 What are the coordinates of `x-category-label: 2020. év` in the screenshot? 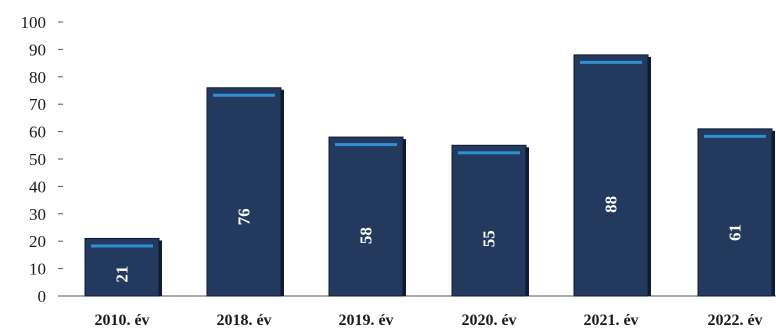 It's located at (488, 320).